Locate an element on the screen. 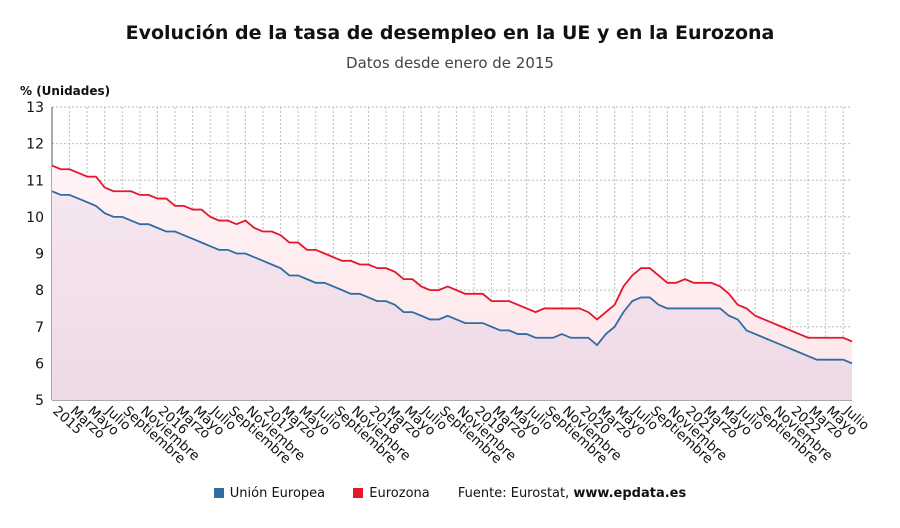 This screenshot has height=528, width=900. y-tick-label: 5 is located at coordinates (39, 401).